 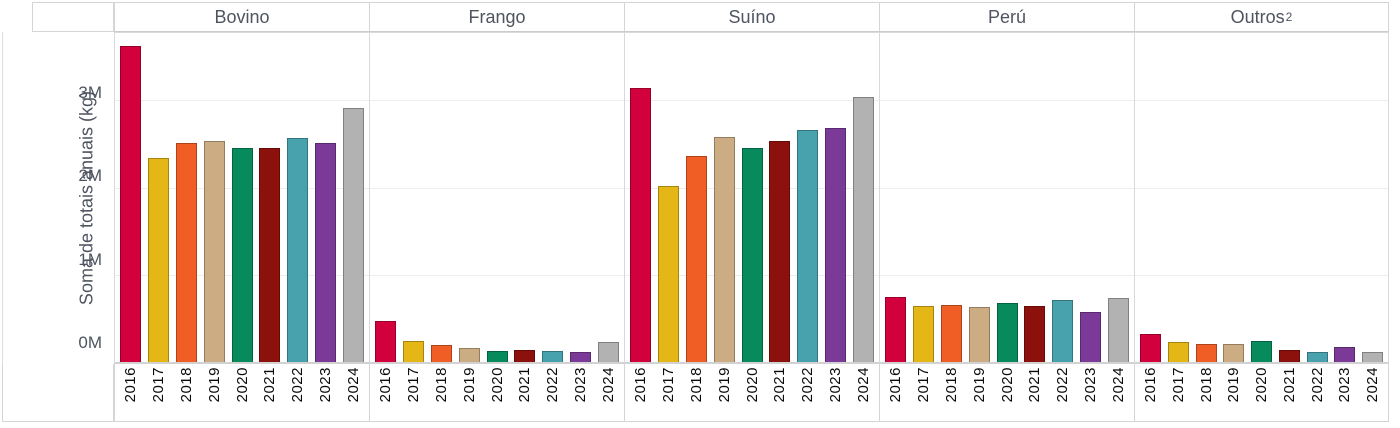 What do you see at coordinates (581, 357) in the screenshot?
I see `bar-frango-2023` at bounding box center [581, 357].